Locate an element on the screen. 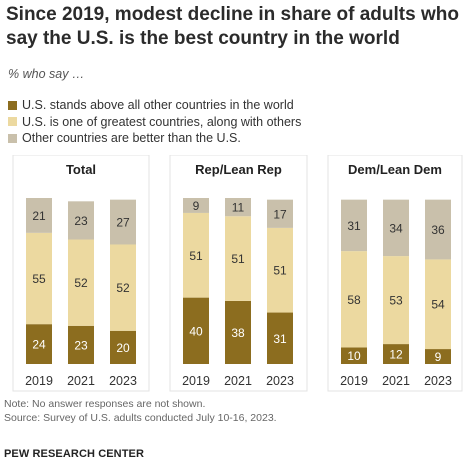 This screenshot has width=474, height=467. bar-segment-dem-lean-dem-2019-stands-above is located at coordinates (354, 355).